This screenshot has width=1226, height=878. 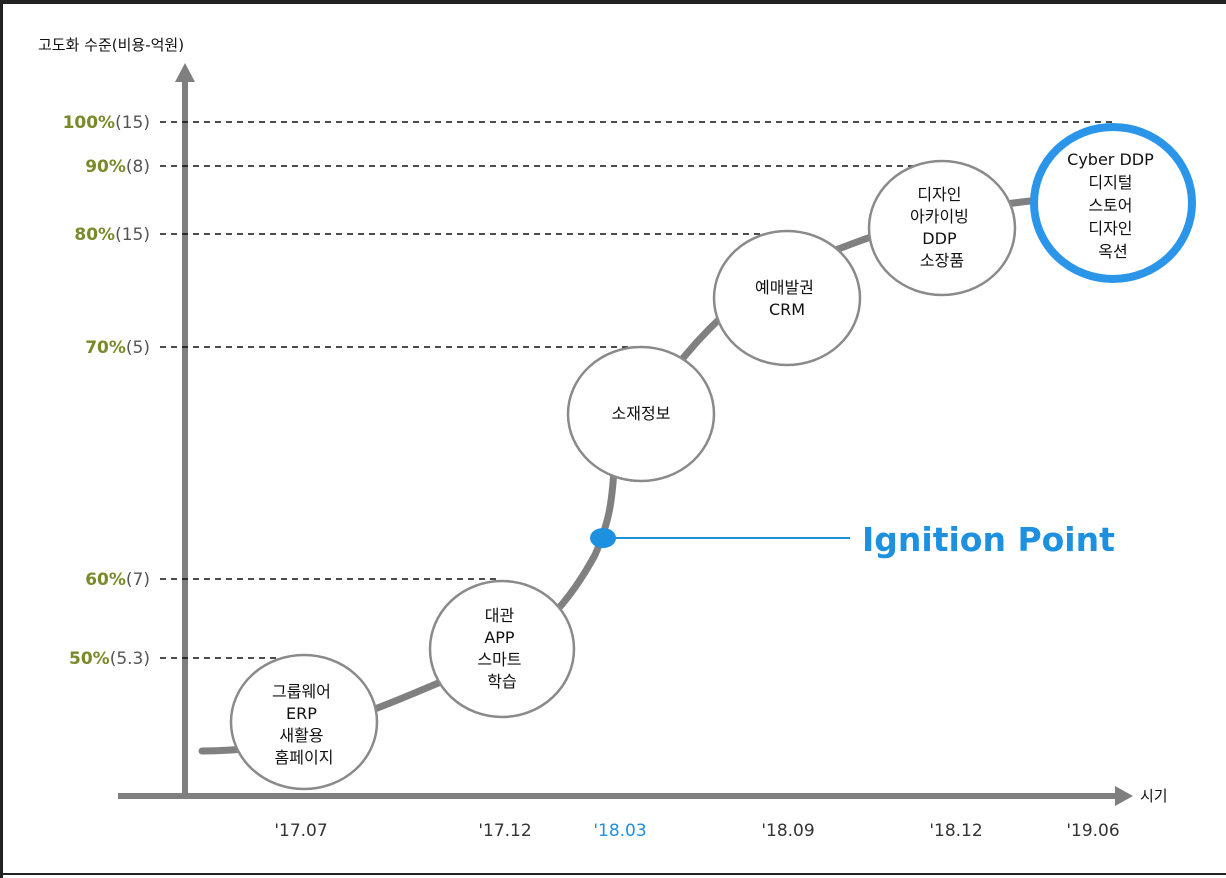 What do you see at coordinates (1110, 182) in the screenshot?
I see `stage-line: 디지털` at bounding box center [1110, 182].